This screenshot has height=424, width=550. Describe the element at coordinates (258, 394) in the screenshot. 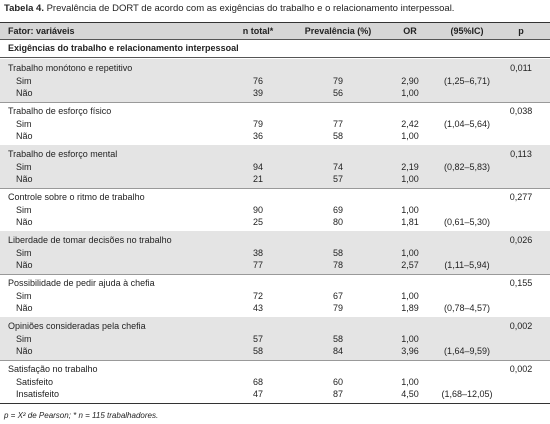

I see `cell-n: 47` at that location.